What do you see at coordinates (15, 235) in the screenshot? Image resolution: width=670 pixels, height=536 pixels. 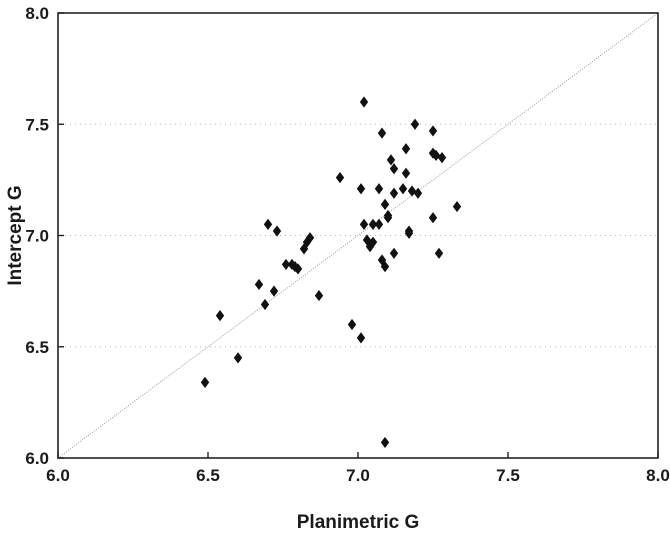 I see `y-axis-title: Intercept G` at bounding box center [15, 235].